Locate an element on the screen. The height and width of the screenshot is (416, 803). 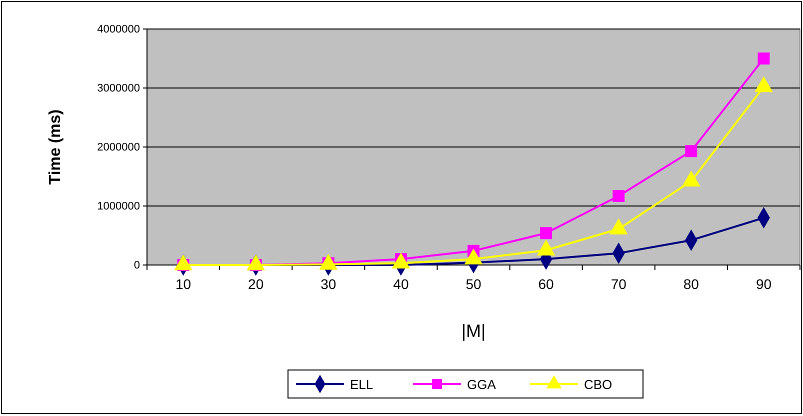
x-tick-label: 60 is located at coordinates (546, 284).